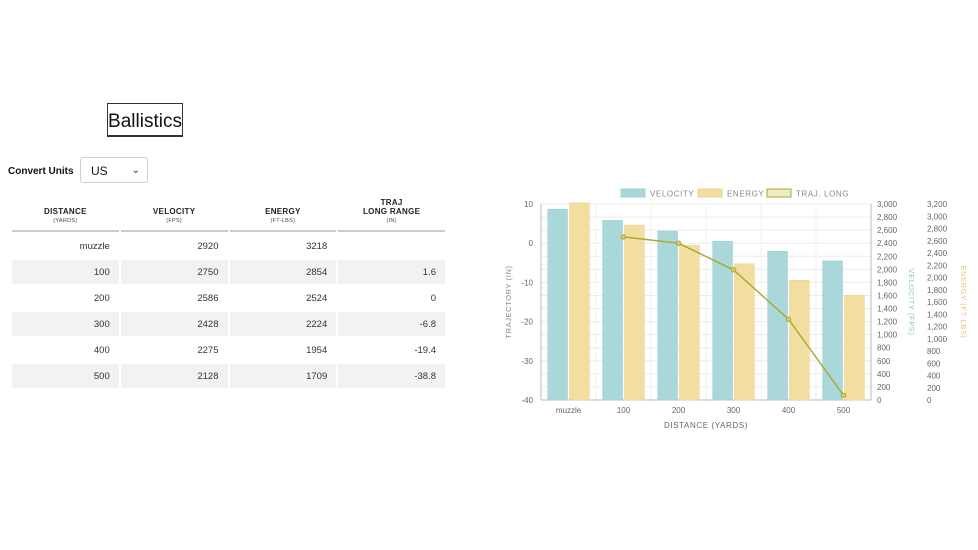  What do you see at coordinates (789, 410) in the screenshot?
I see `x-tick-label: 400` at bounding box center [789, 410].